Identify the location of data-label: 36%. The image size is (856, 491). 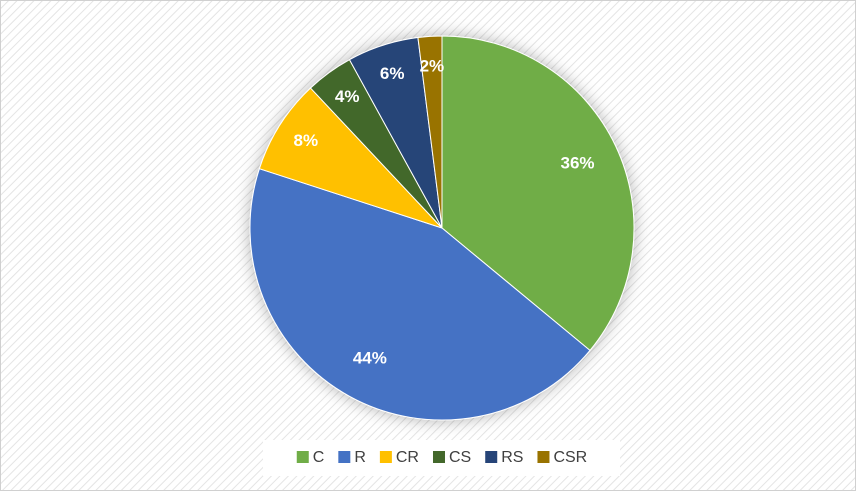
(577, 163).